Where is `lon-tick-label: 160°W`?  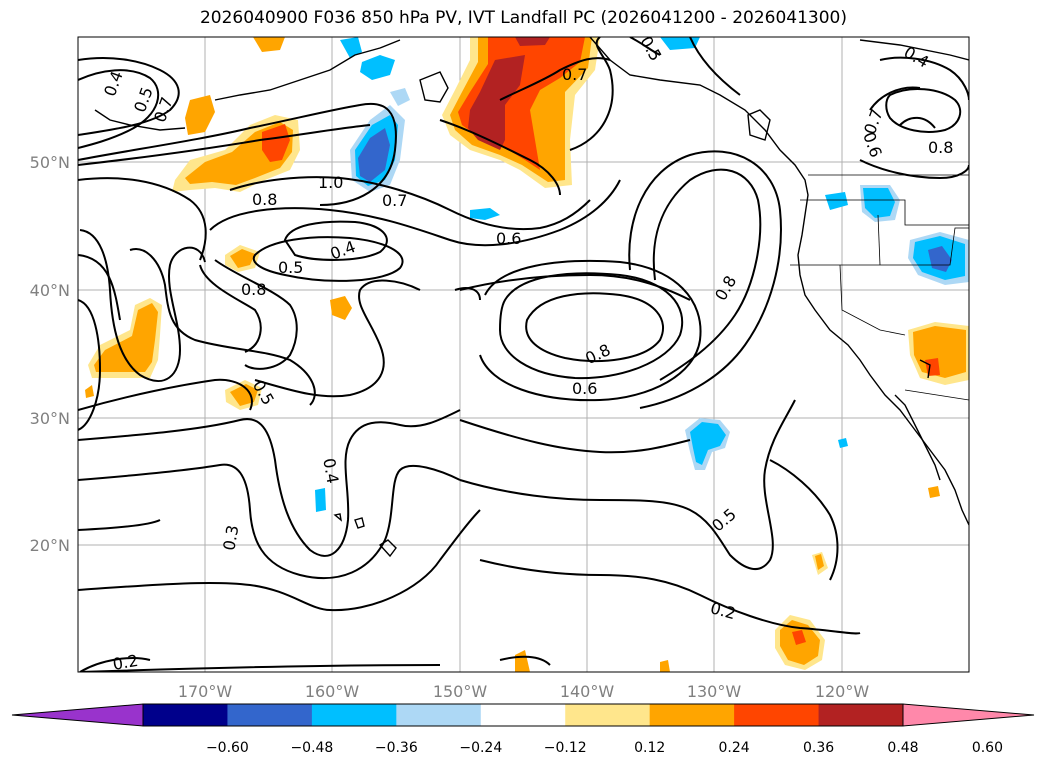
lon-tick-label: 160°W is located at coordinates (332, 691).